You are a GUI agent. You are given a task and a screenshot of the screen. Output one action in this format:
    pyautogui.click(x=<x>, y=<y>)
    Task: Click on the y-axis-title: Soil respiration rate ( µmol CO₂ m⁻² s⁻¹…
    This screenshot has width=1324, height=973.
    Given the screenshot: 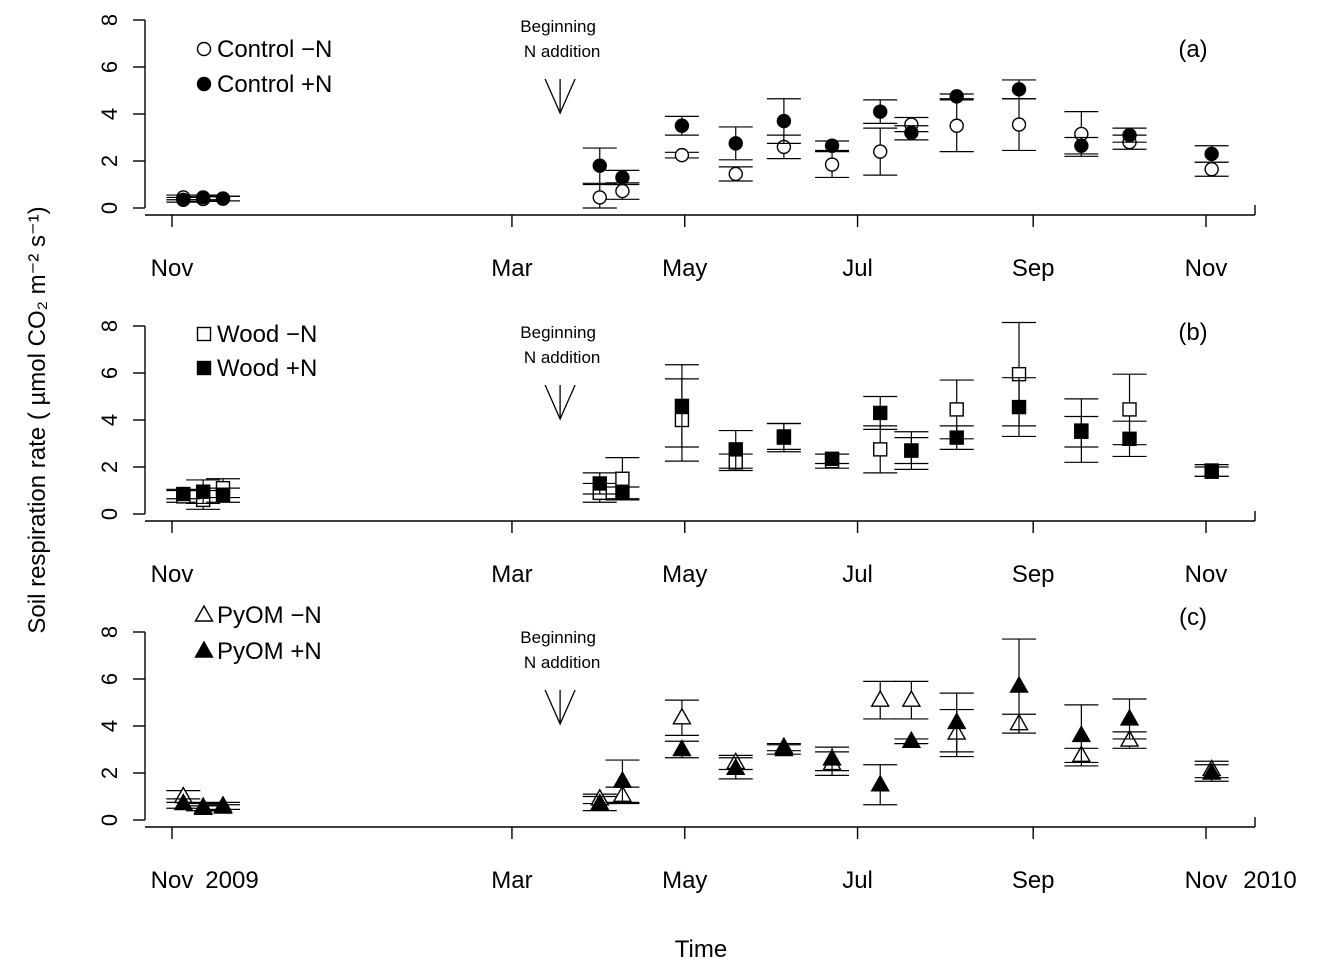 What is the action you would take?
    pyautogui.click(x=37, y=419)
    